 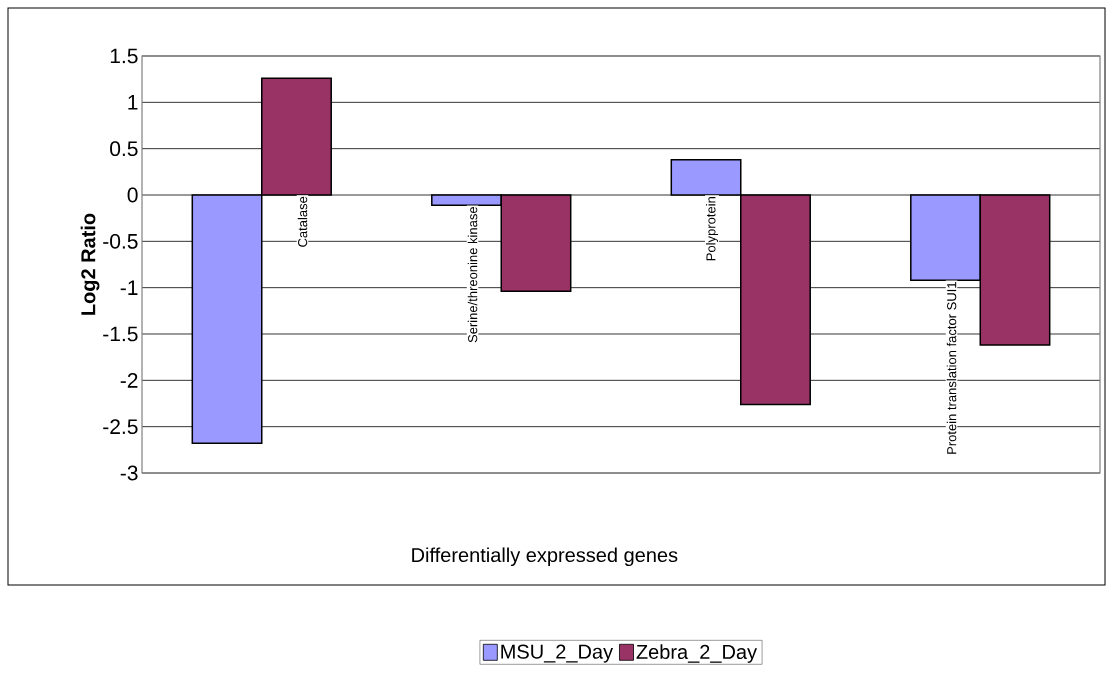 I want to click on y-tick-label: -3, so click(x=129, y=473).